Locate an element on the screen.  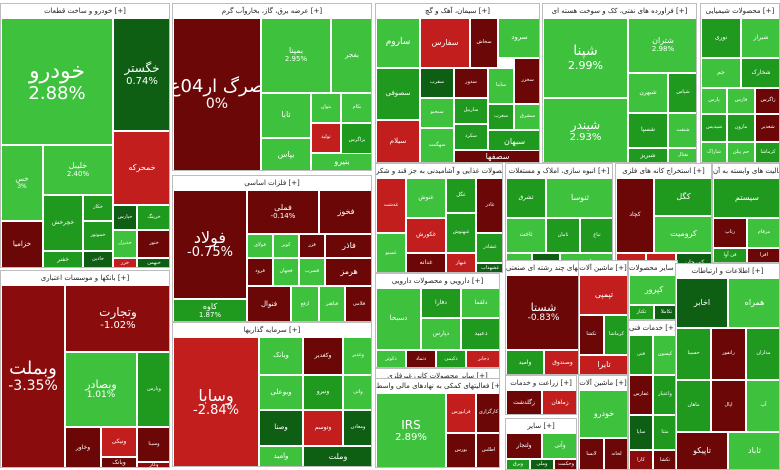
stock-tile: خموتور is located at coordinates (98, 236).